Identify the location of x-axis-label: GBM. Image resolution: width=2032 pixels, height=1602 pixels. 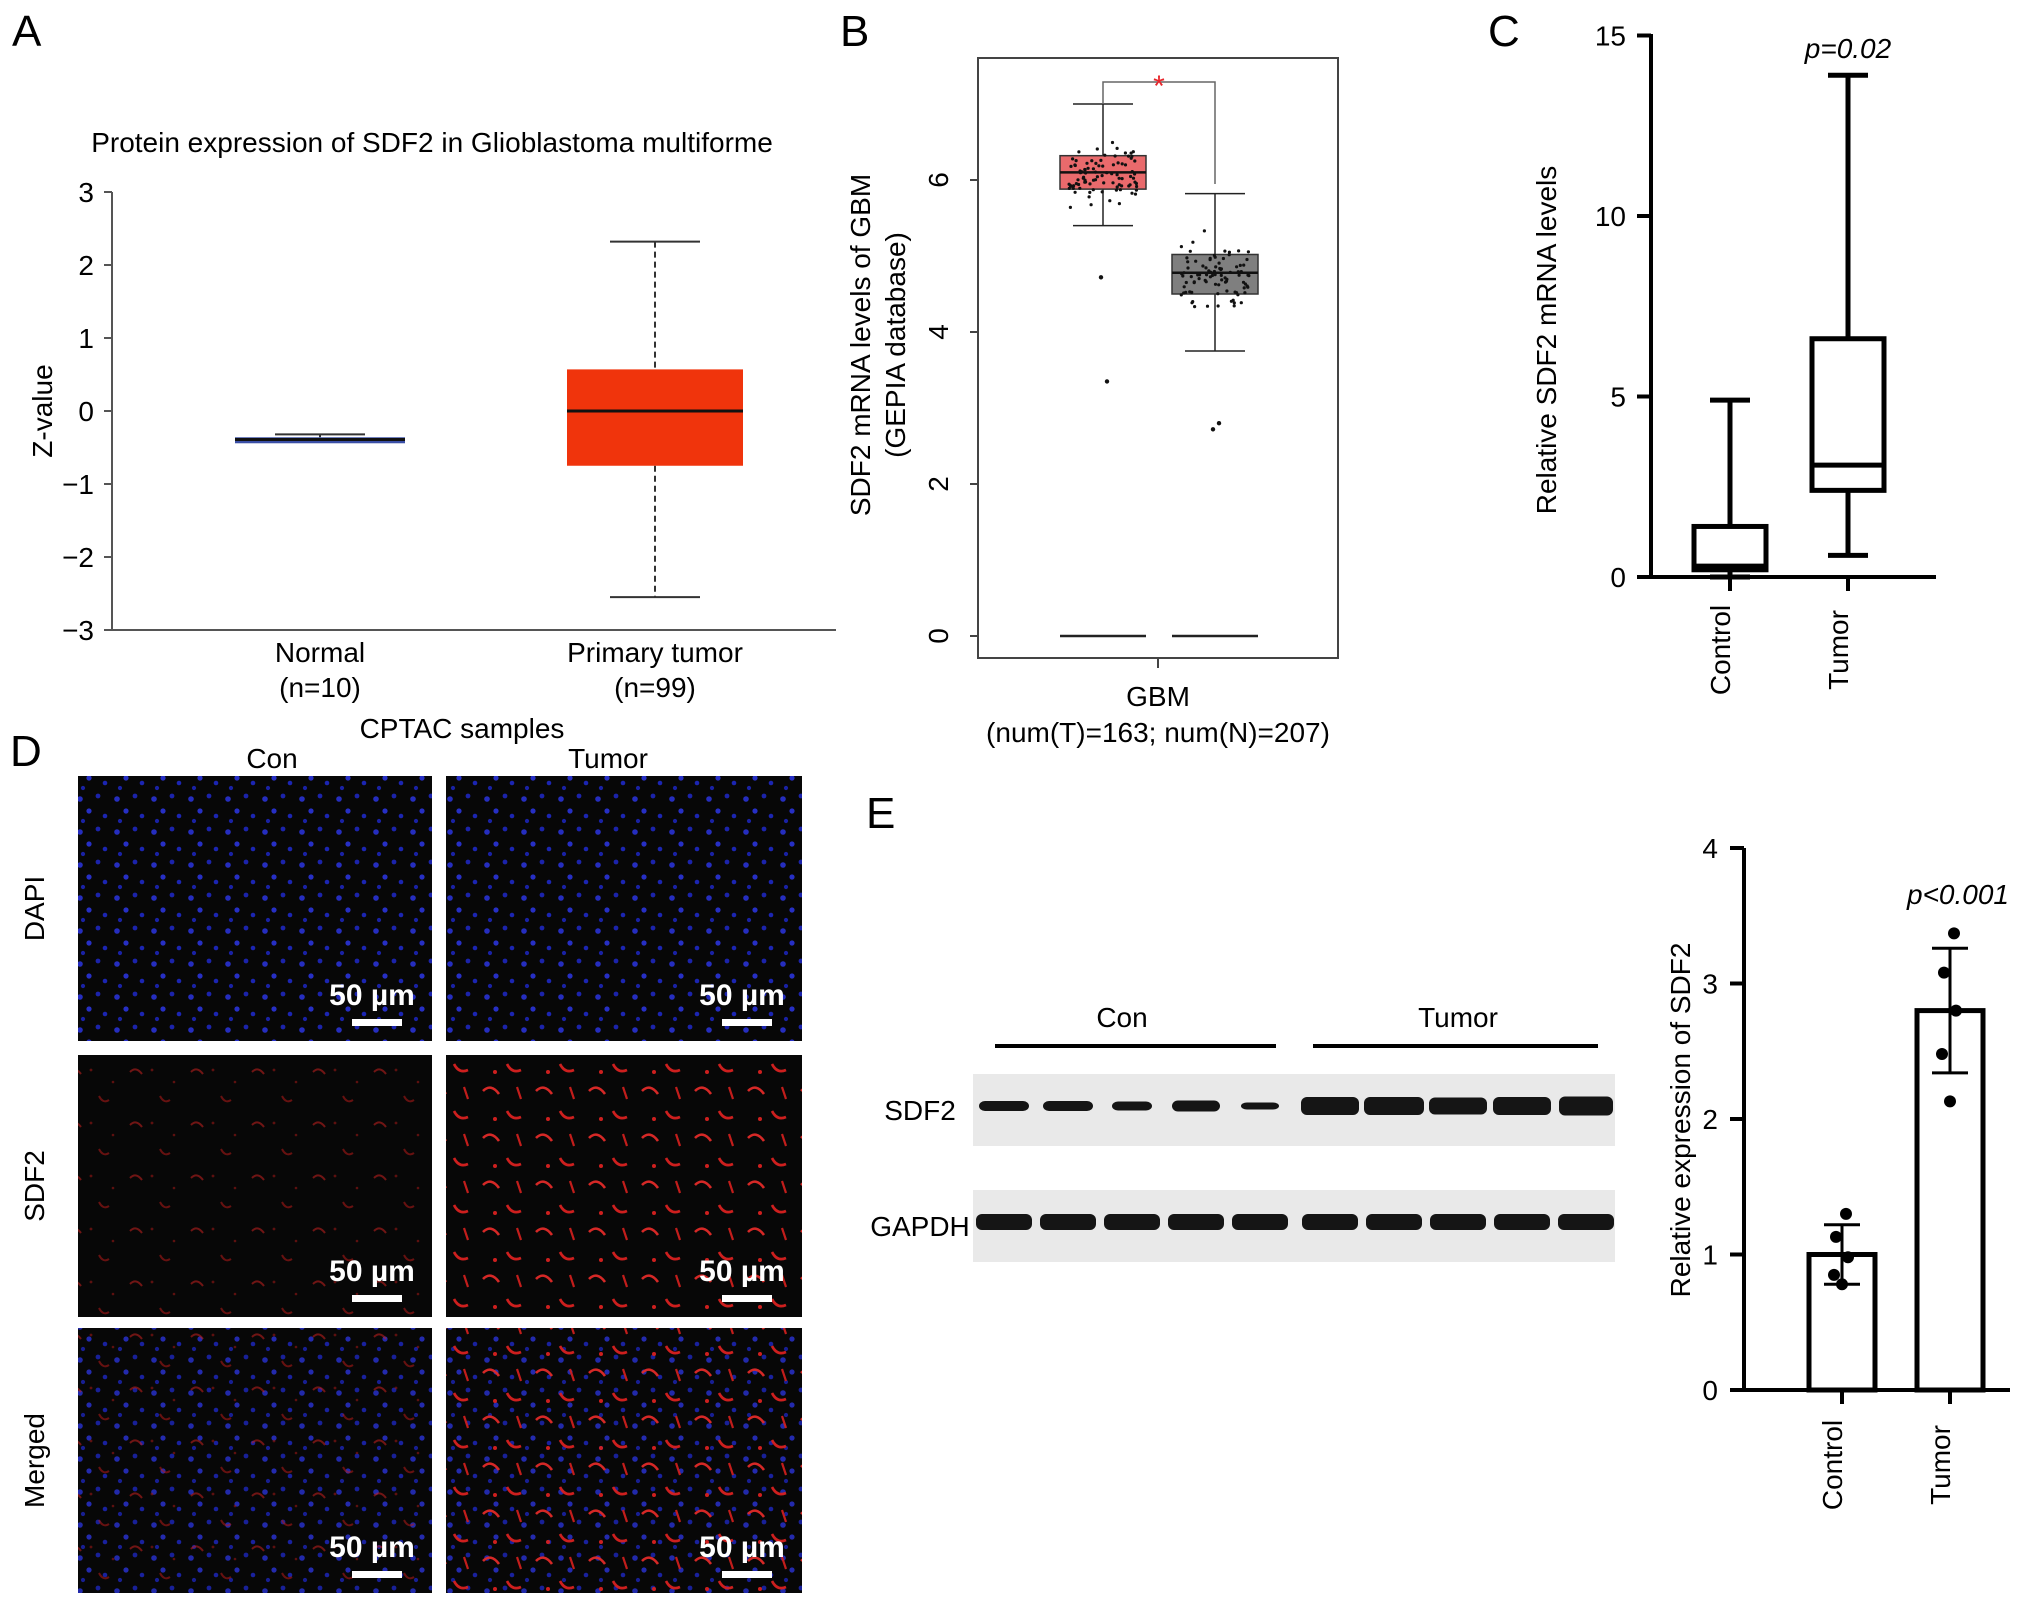
(1158, 696).